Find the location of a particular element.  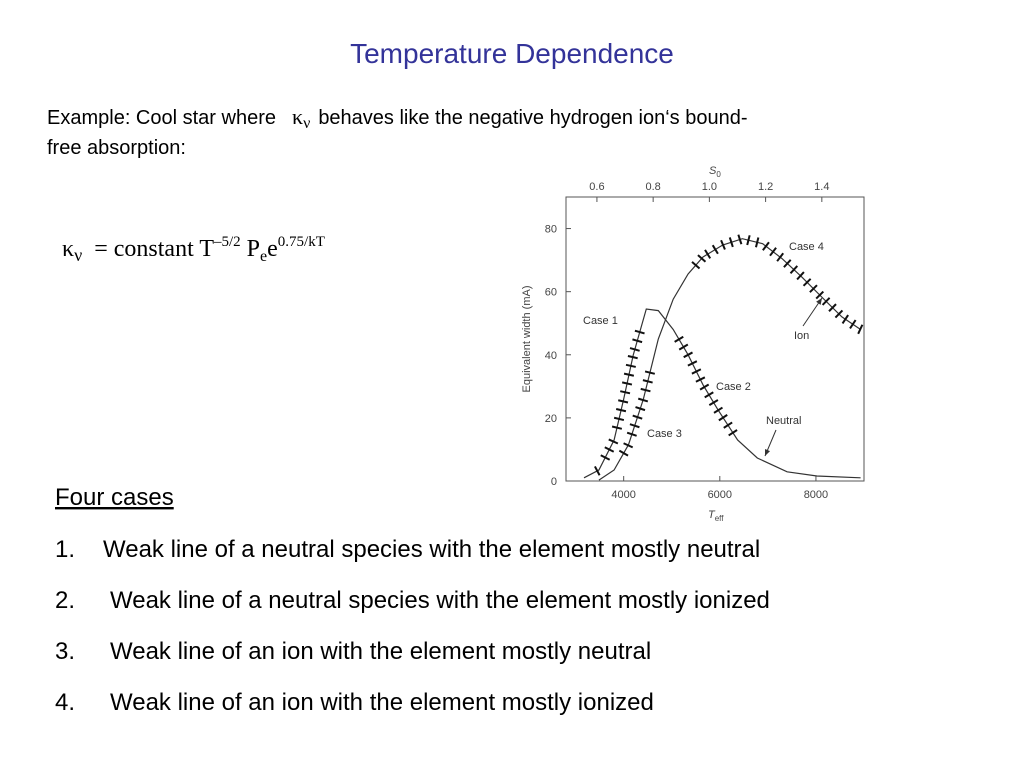

y-tick-label: 60 is located at coordinates (551, 293).